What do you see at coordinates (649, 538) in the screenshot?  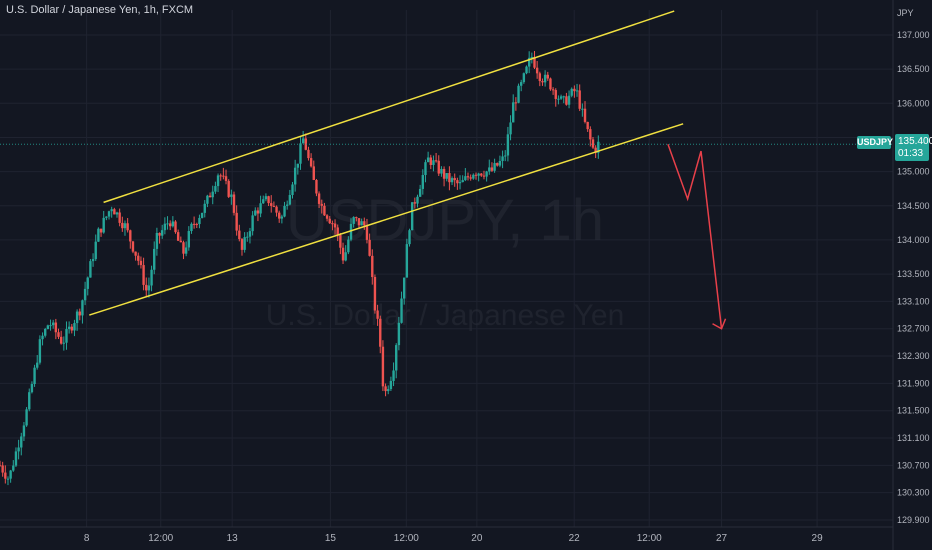 I see `x-tick-label: 12:00` at bounding box center [649, 538].